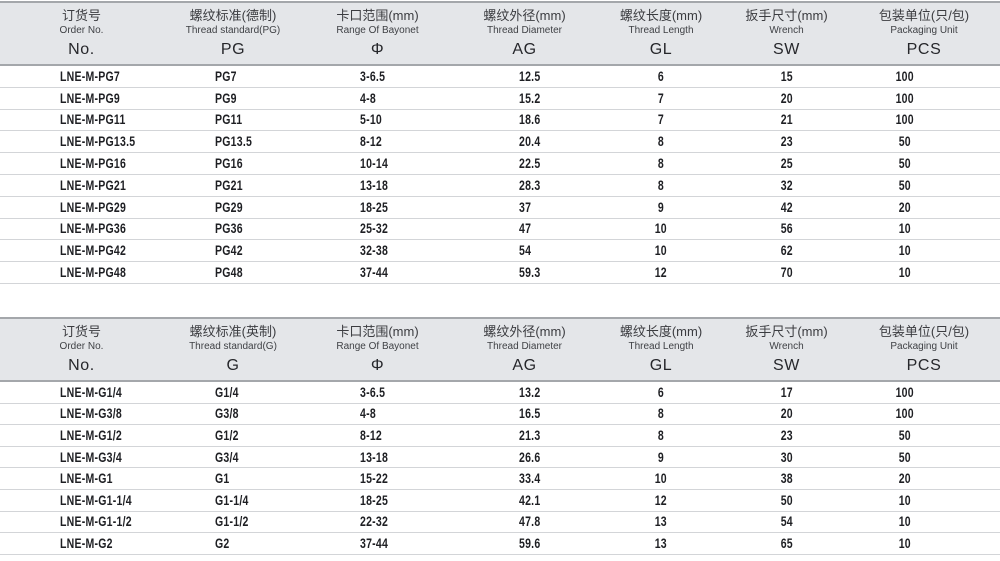  Describe the element at coordinates (377, 207) in the screenshot. I see `table-cell: 18-25` at that location.